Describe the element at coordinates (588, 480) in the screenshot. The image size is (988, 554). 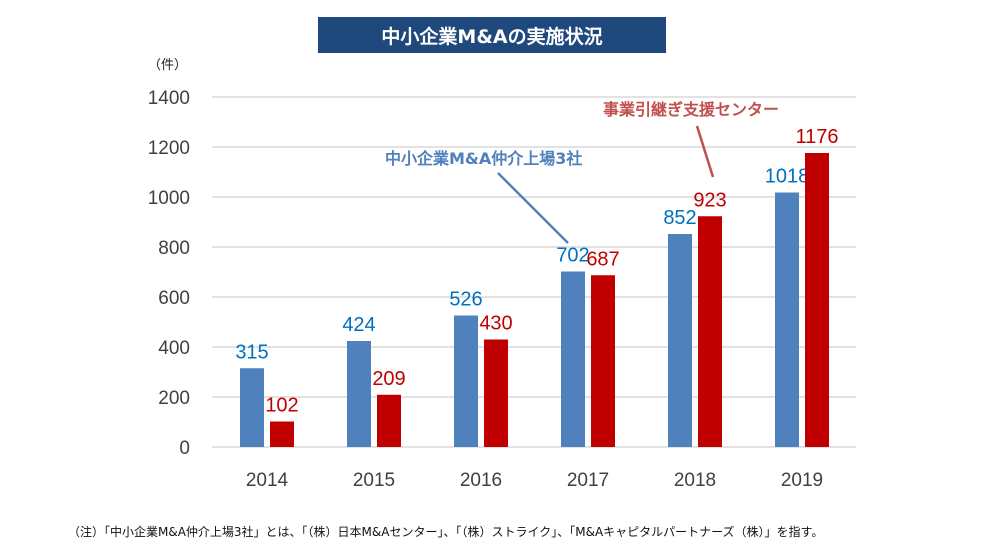
I see `x-tick-label: 2017` at that location.